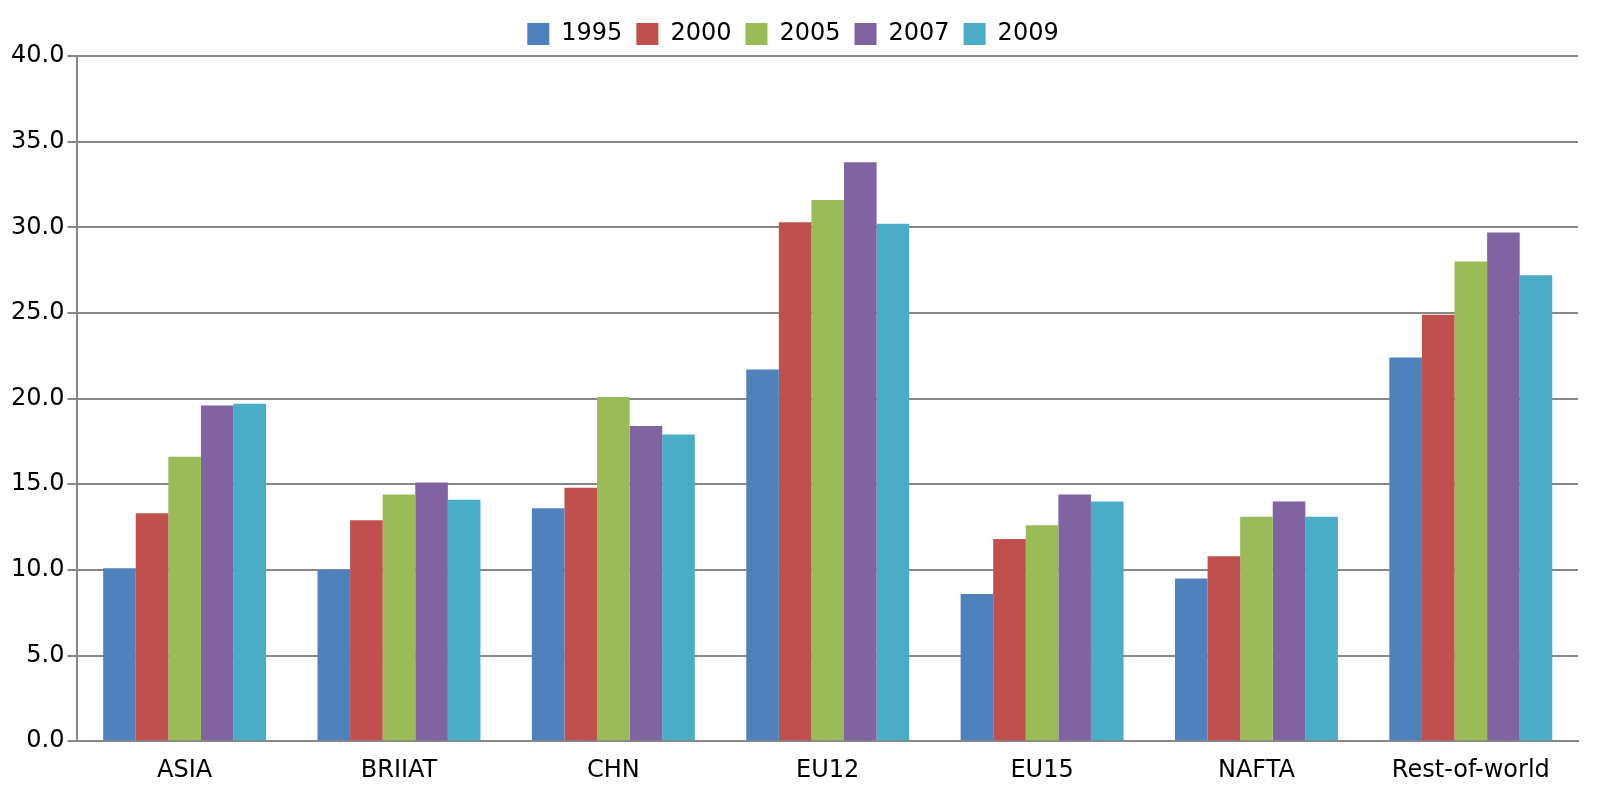  I want to click on x-tick-label: CHN, so click(613, 768).